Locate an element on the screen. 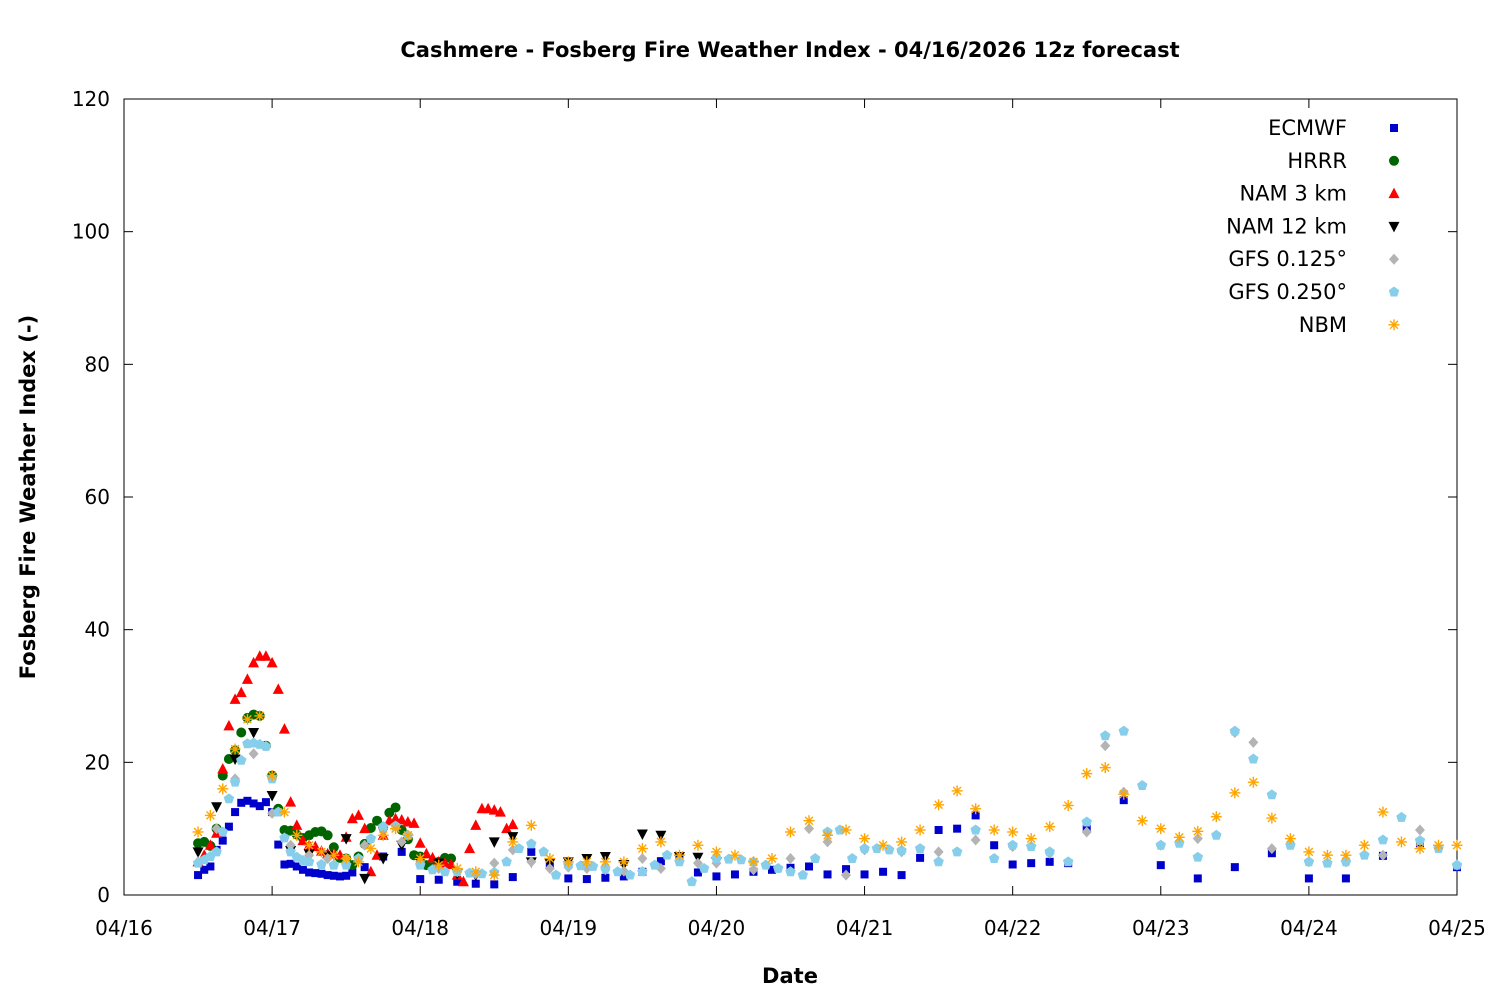 The image size is (1500, 1000). legend-marker-ecmwf is located at coordinates (1394, 128).